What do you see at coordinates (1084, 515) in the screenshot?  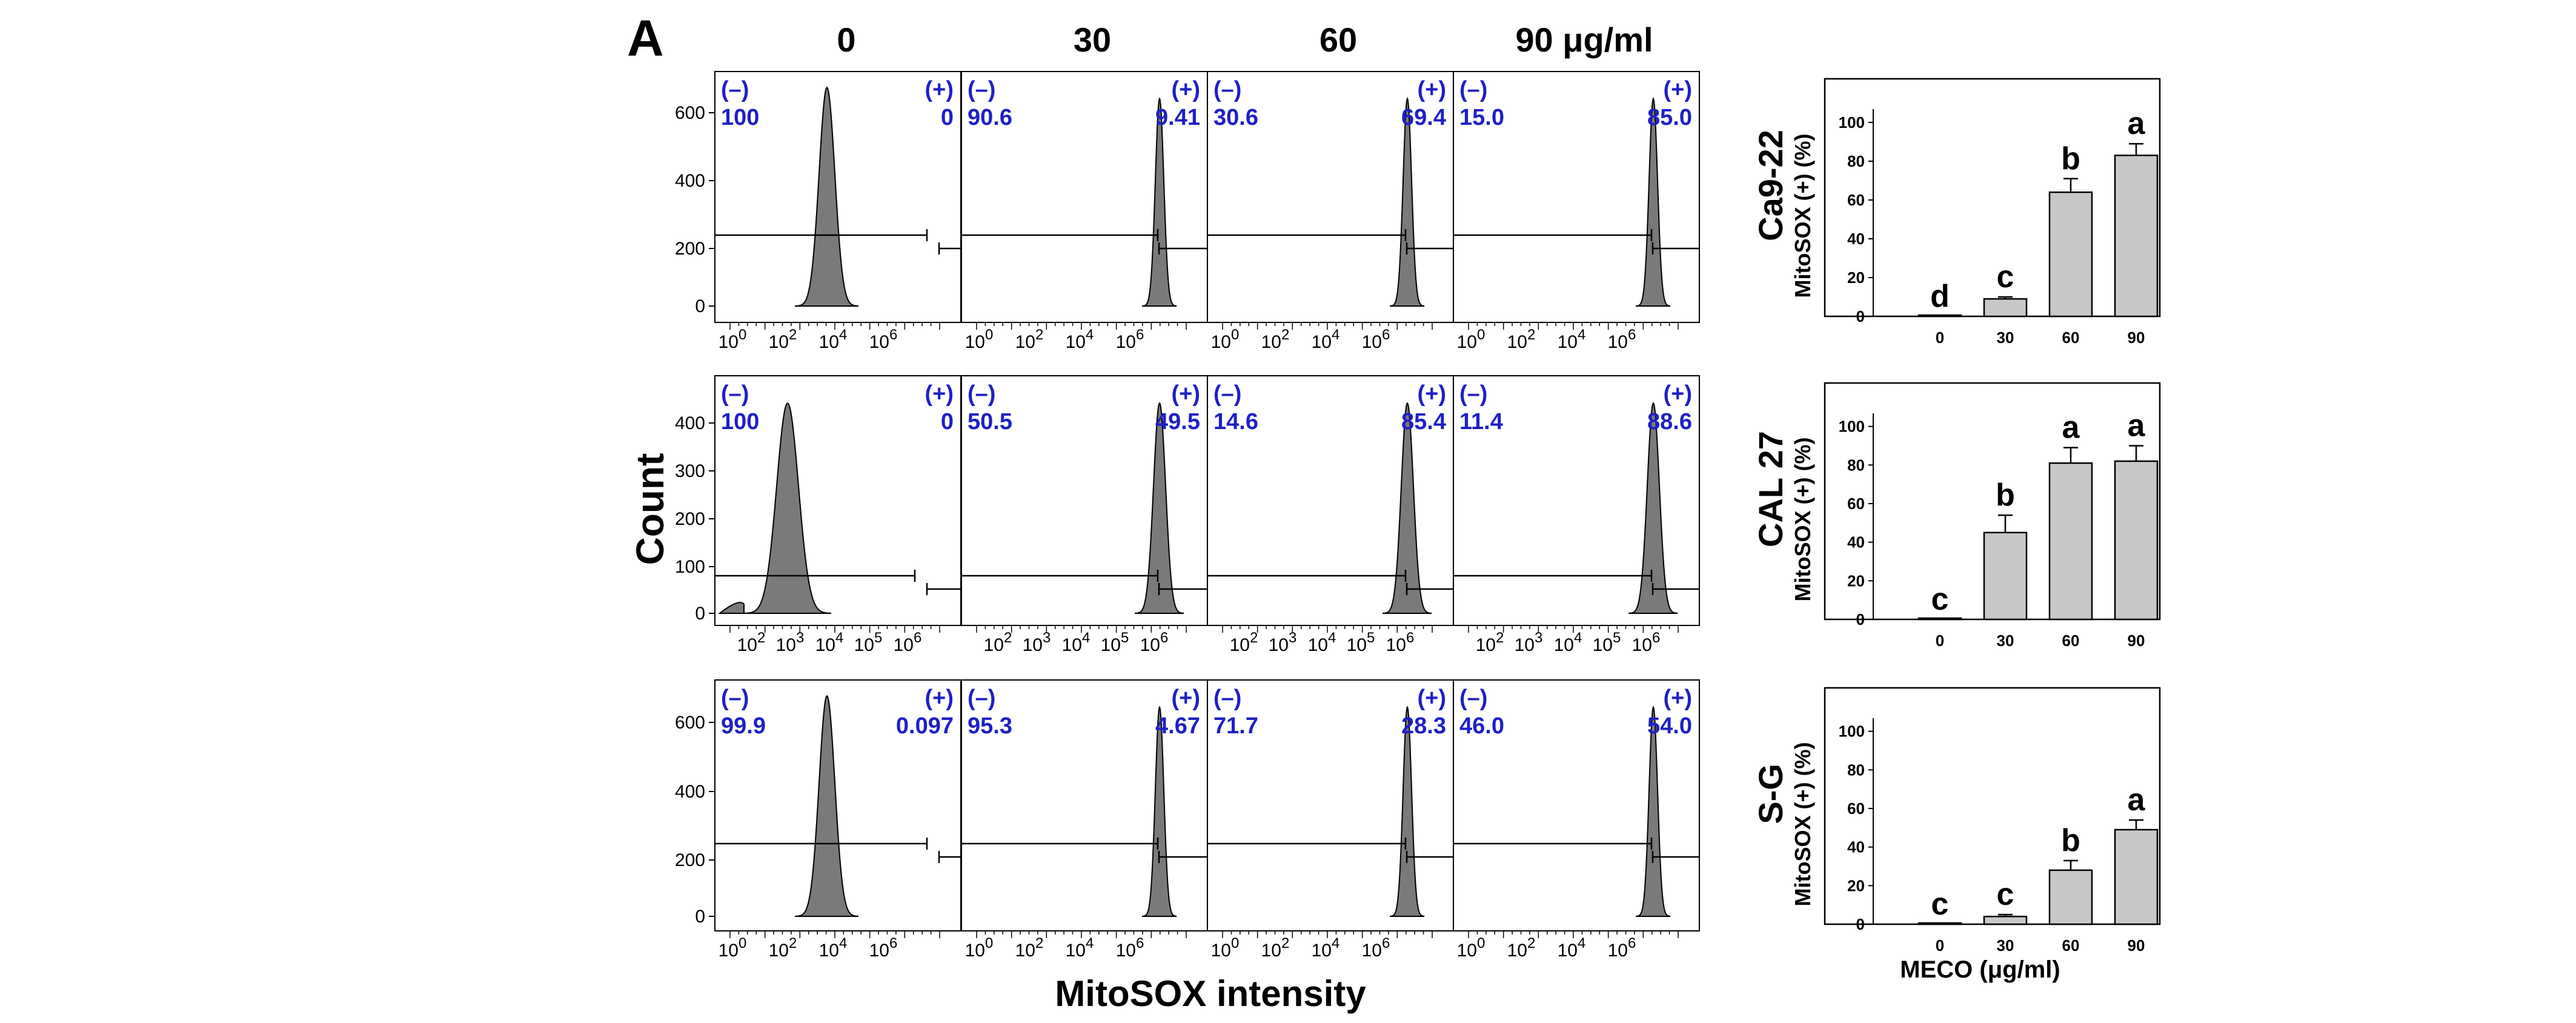 I see `histogram-panel-1-1: 10² 10³ 10⁴ 10⁵ 10⁶ (–) (+) 50.5 49.5` at bounding box center [1084, 515].